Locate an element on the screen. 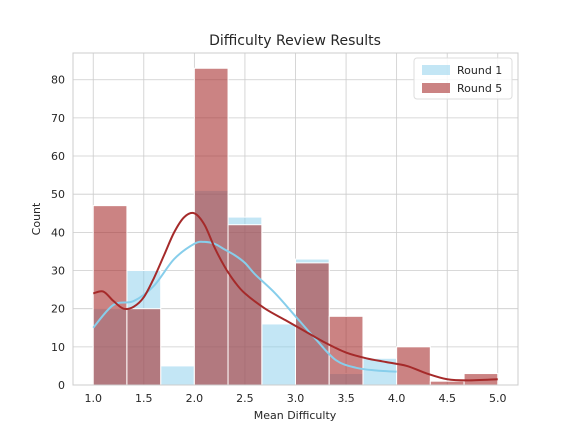  y-tick-label: 60 is located at coordinates (58, 156).